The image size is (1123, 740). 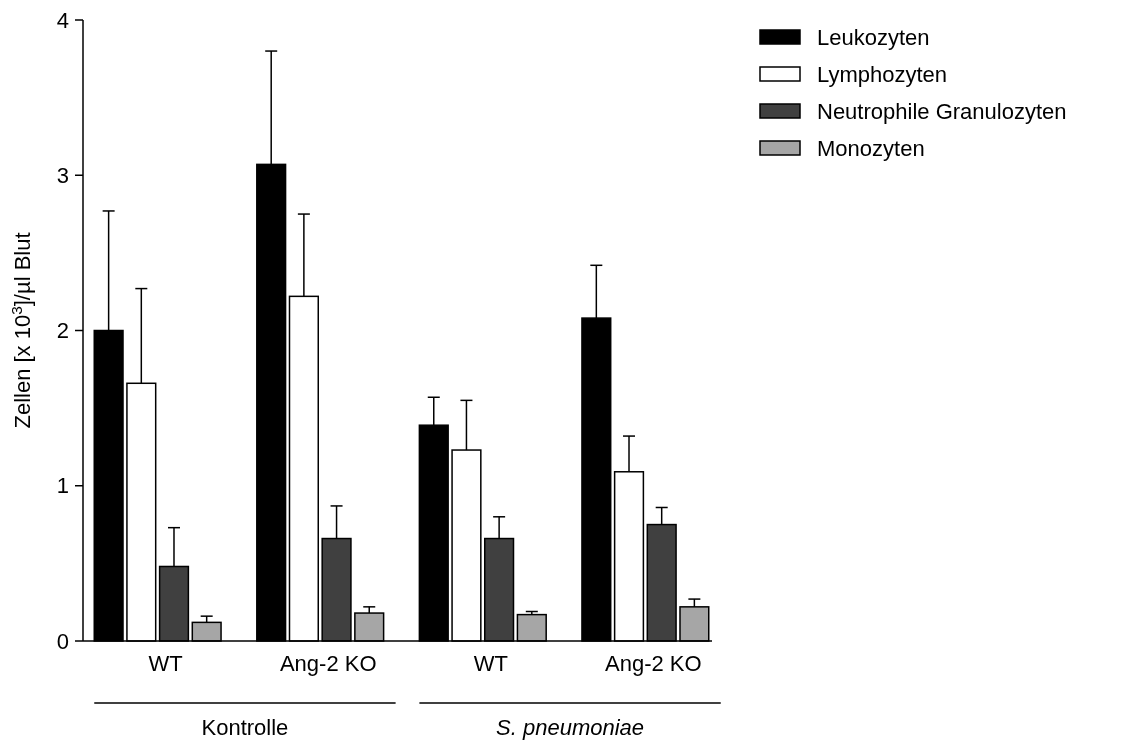 I want to click on legend-label: Neutrophile Granulozyten, so click(x=942, y=111).